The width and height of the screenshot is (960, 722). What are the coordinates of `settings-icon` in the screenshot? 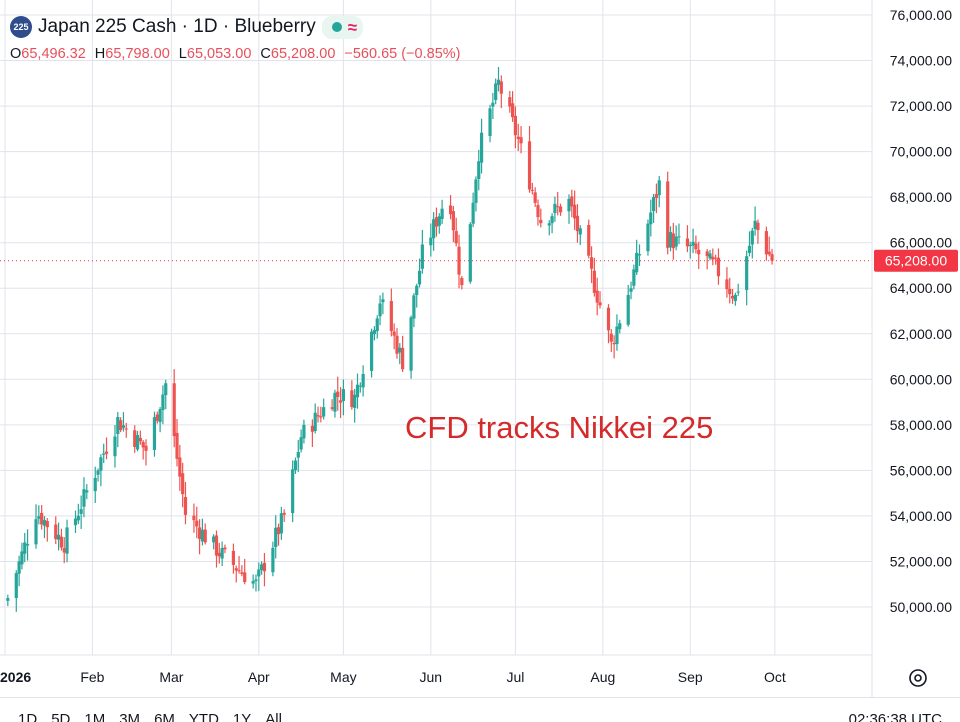 It's located at (918, 678).